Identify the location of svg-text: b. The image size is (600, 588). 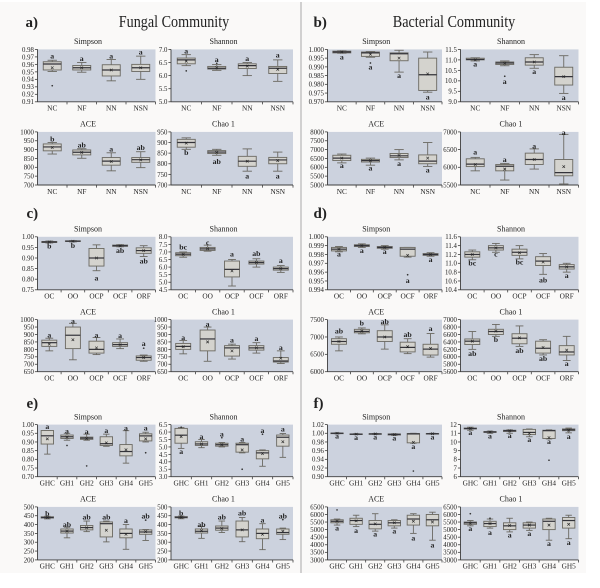
(186, 152).